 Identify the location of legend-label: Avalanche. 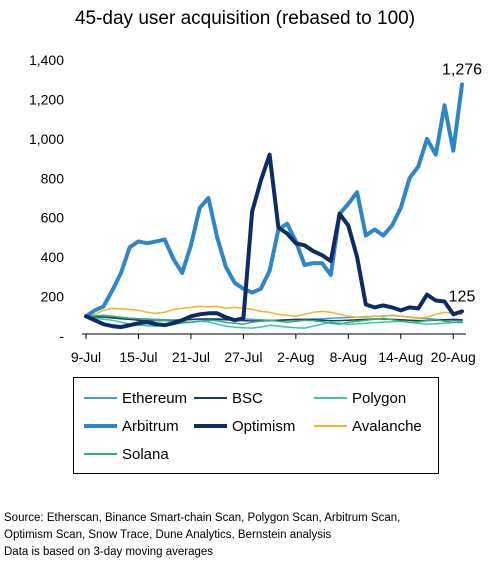
(387, 426).